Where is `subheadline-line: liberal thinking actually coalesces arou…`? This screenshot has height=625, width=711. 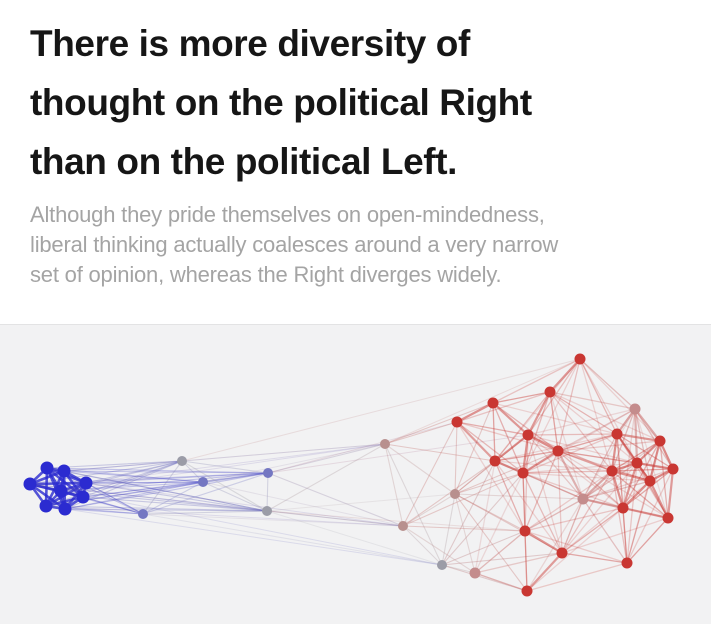
subheadline-line: liberal thinking actually coalesces arou… is located at coordinates (294, 244).